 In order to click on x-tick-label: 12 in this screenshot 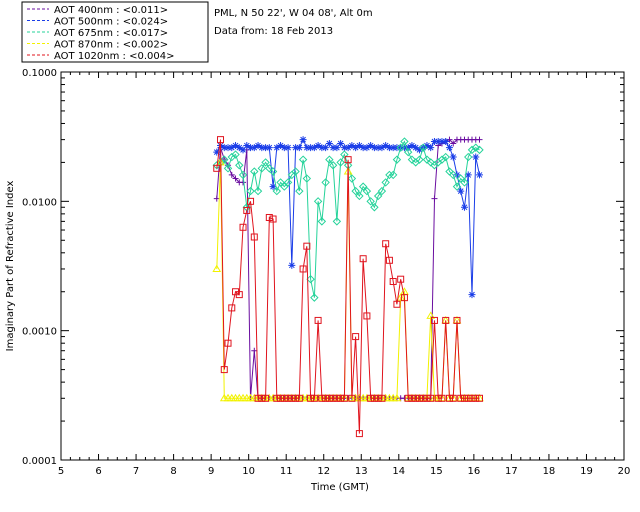, I will do `click(323, 471)`.